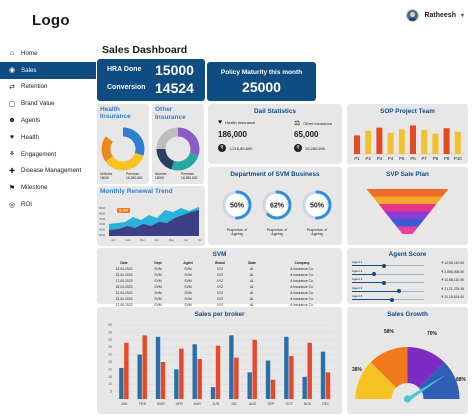  What do you see at coordinates (48, 87) in the screenshot?
I see `sidebar-item-retention: ⇄ Retention` at bounding box center [48, 87].